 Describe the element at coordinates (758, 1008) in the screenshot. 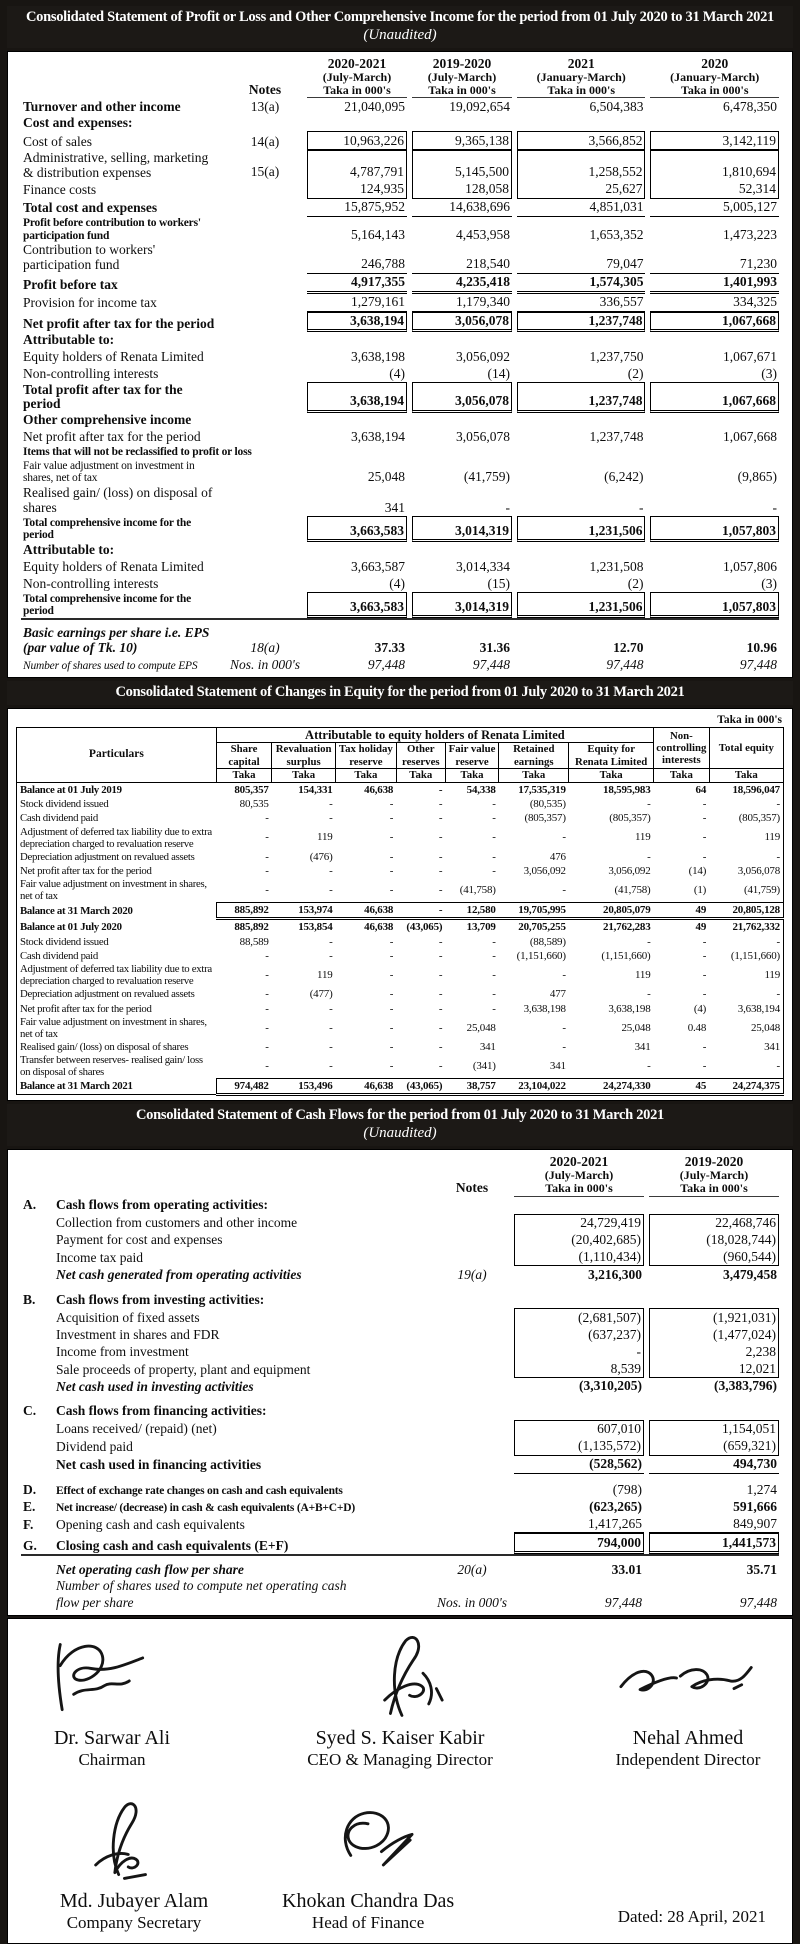

I see `row-value: 3,638,194` at that location.